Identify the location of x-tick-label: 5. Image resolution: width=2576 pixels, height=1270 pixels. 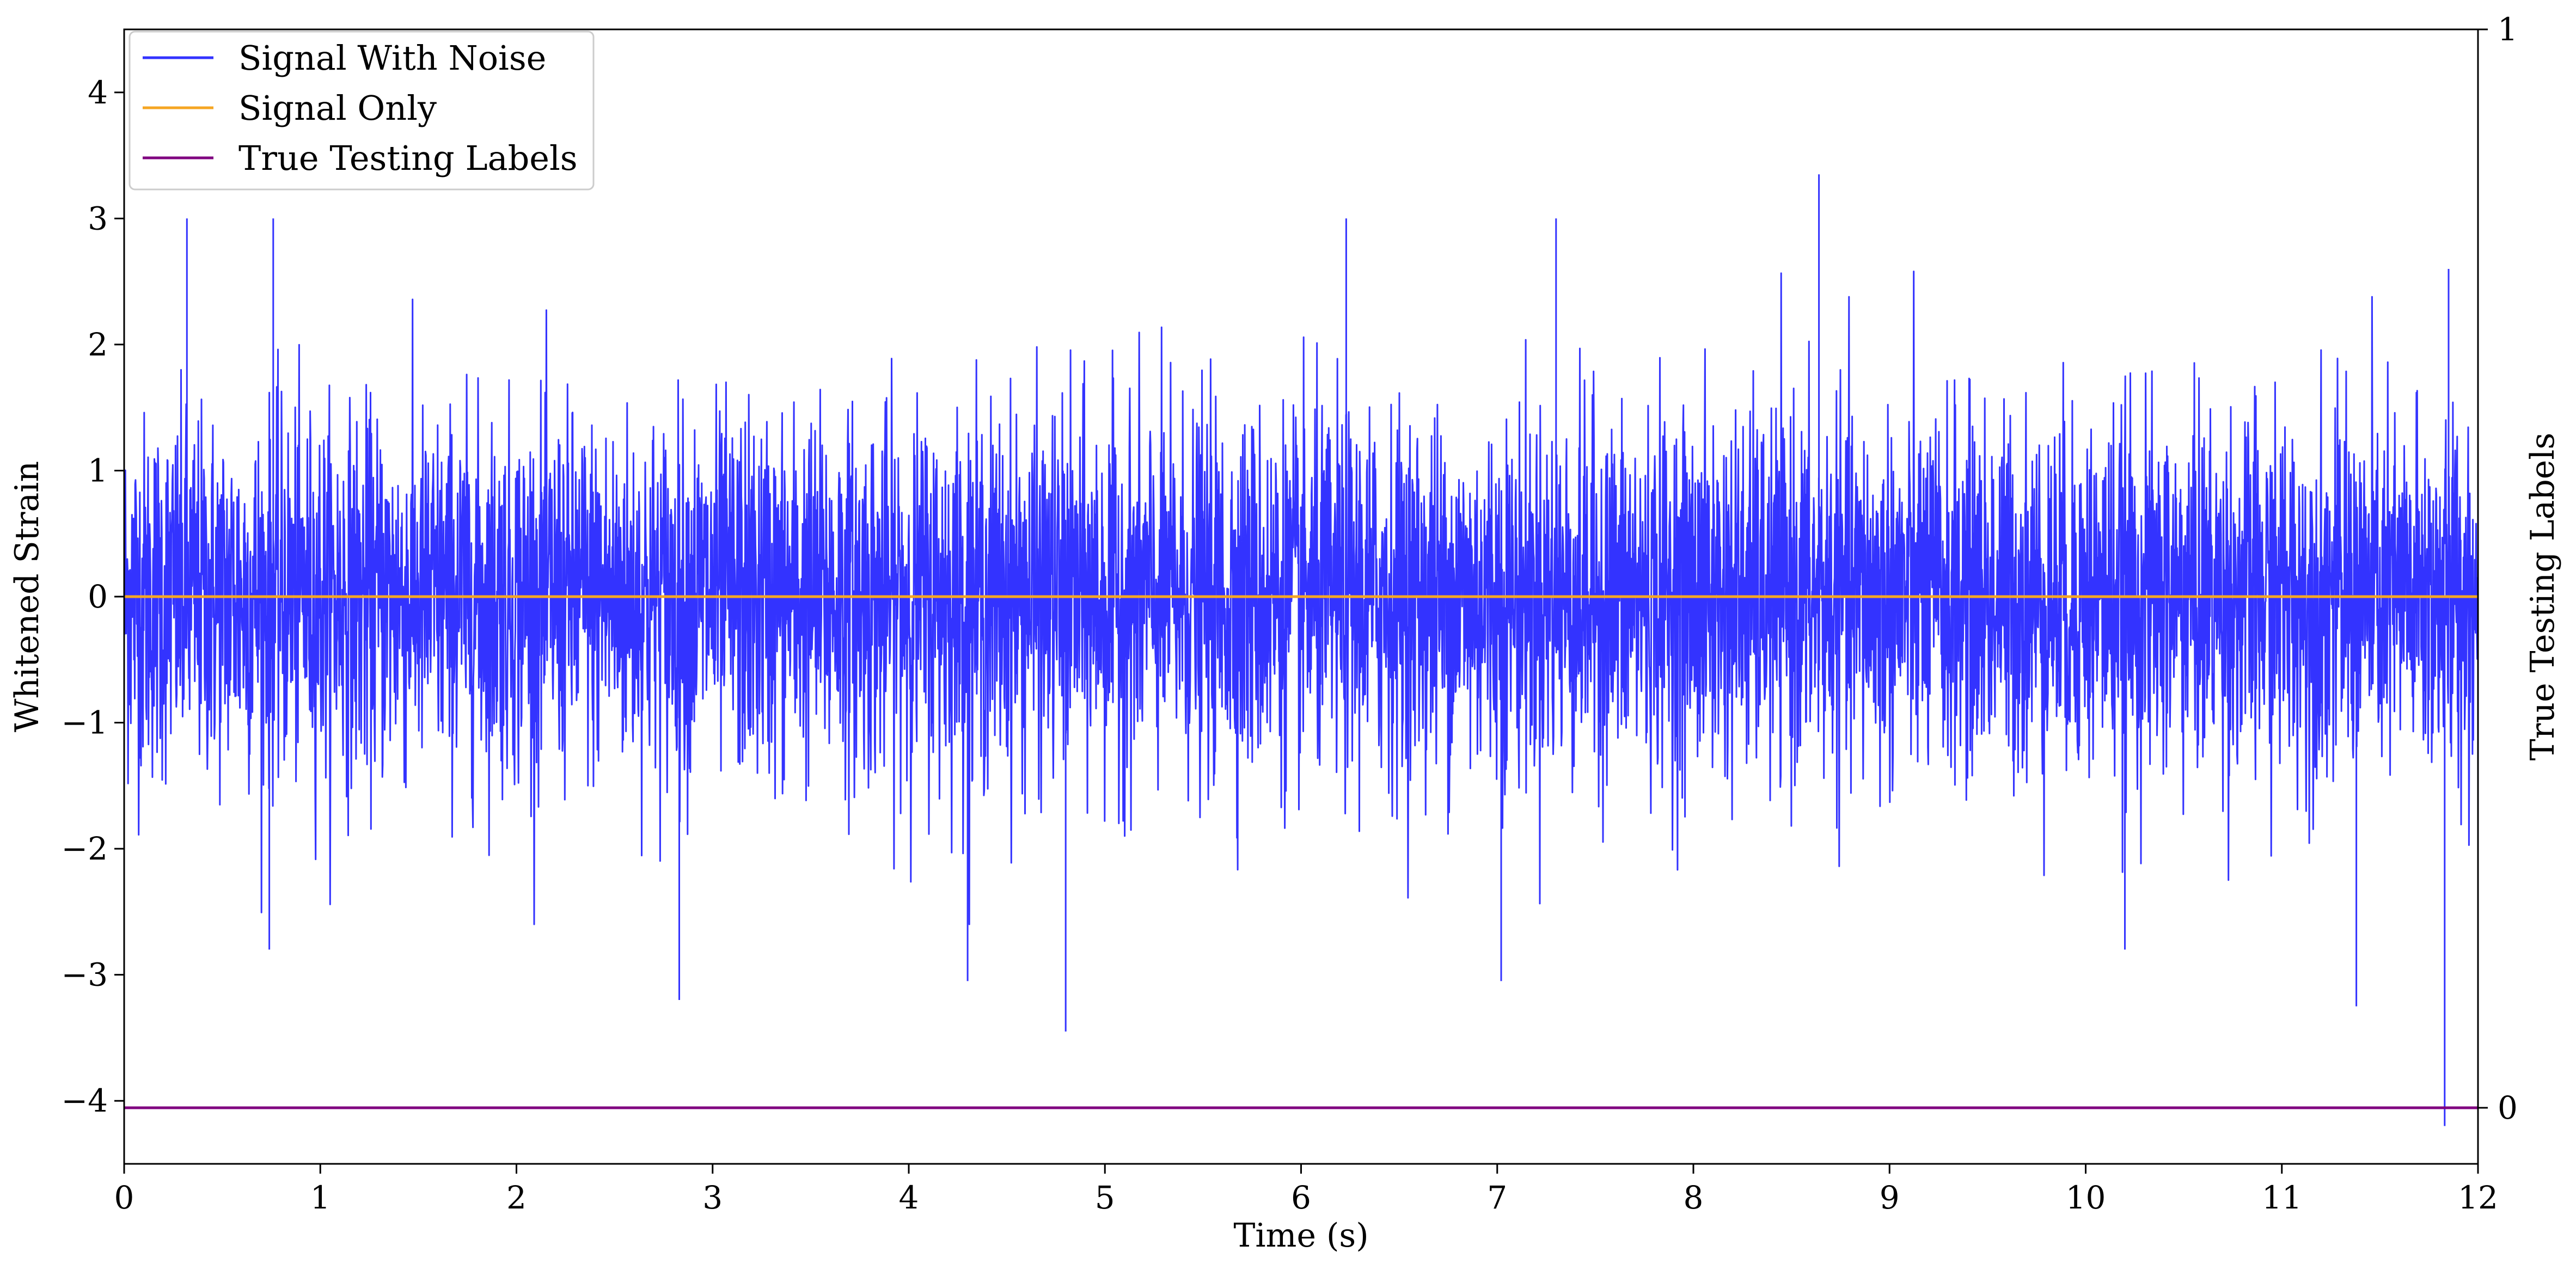
(1105, 1197).